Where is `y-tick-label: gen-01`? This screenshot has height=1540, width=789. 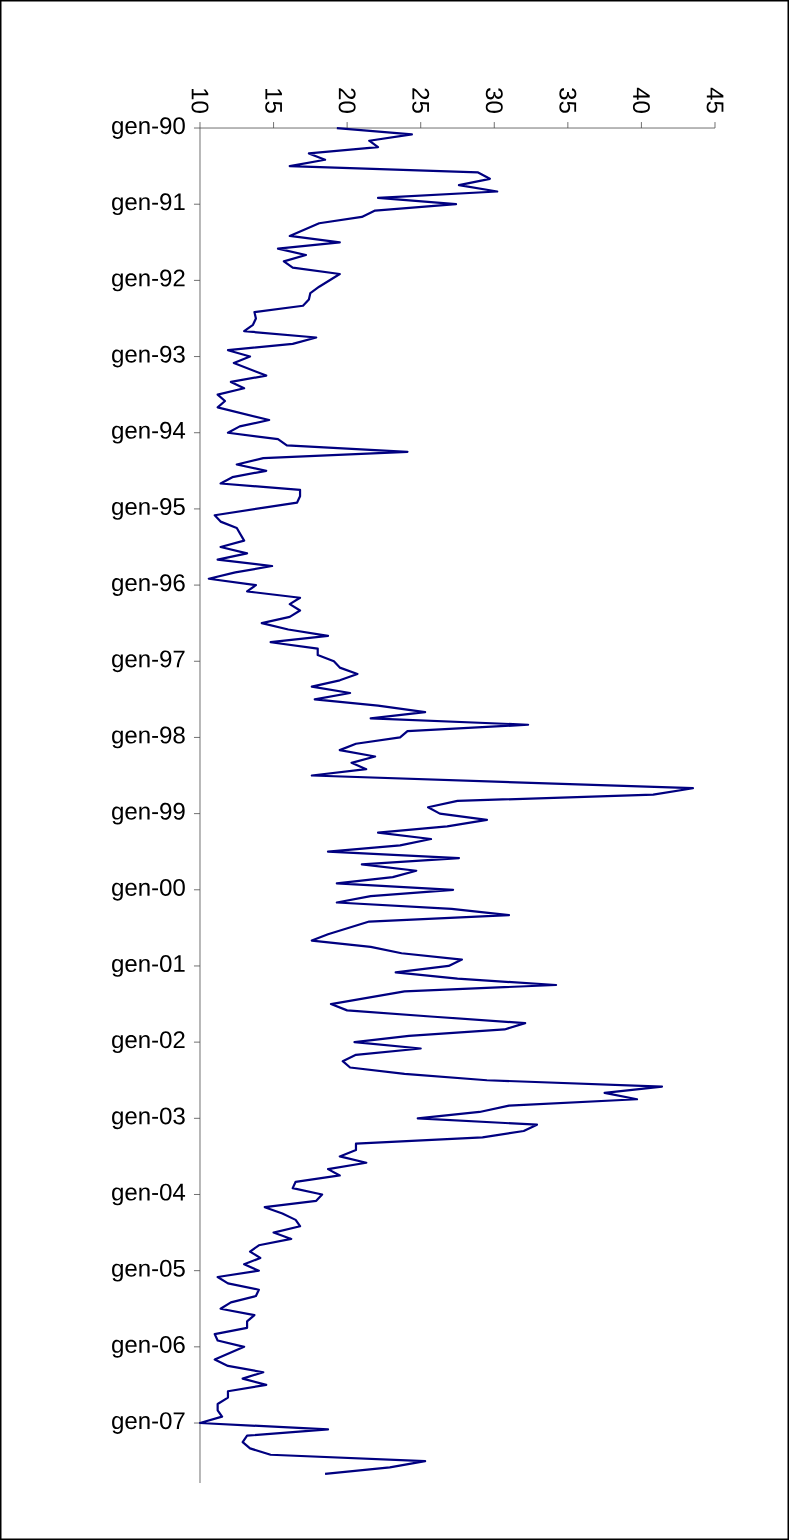
y-tick-label: gen-01 is located at coordinates (148, 966).